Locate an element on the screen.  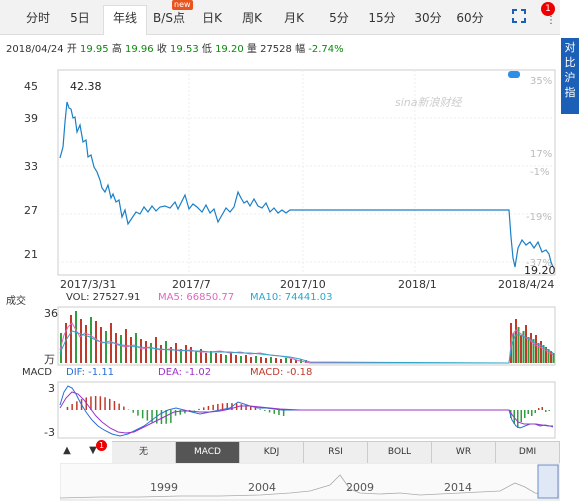
scroll-right-icon: ▼ is located at coordinates (93, 450).